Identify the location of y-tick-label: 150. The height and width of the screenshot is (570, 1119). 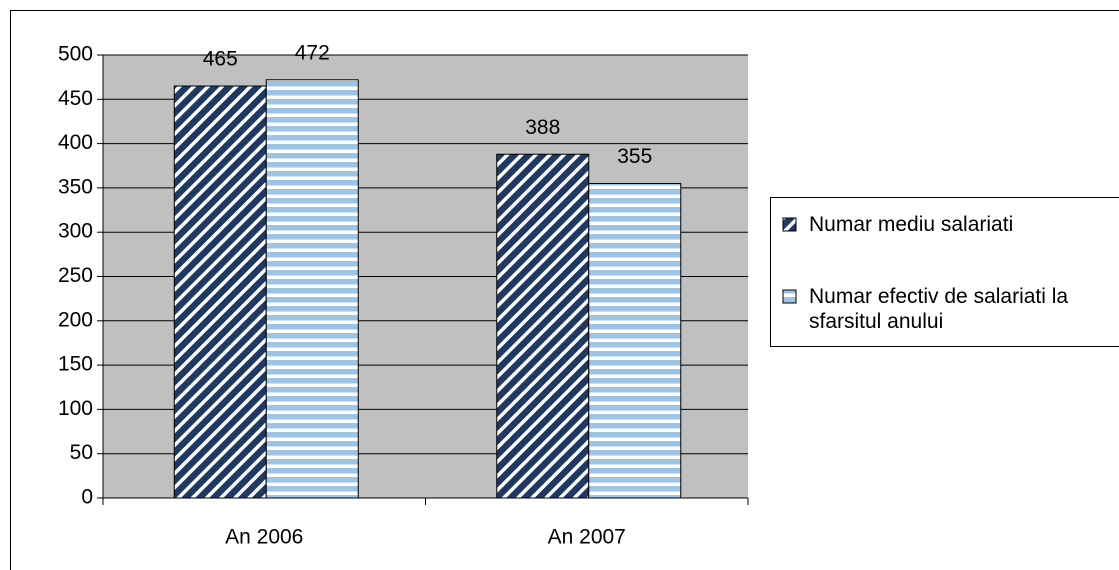
(75, 364).